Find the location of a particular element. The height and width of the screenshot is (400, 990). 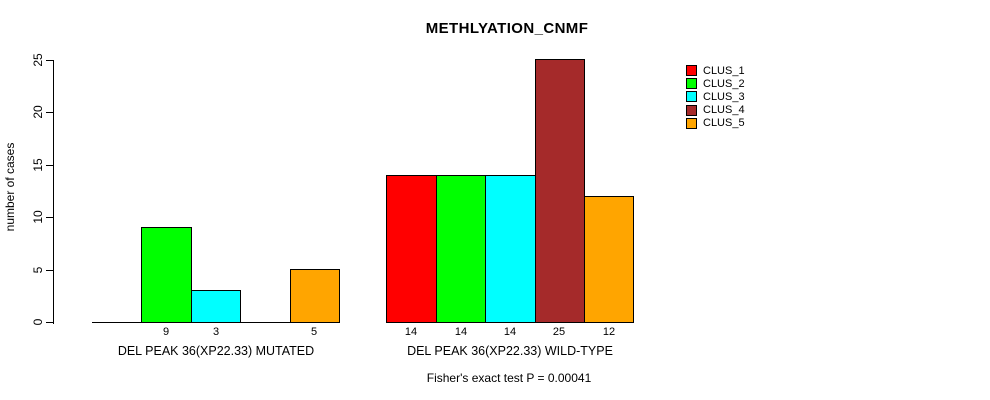

legend-item: CLUS_5 is located at coordinates (715, 123).